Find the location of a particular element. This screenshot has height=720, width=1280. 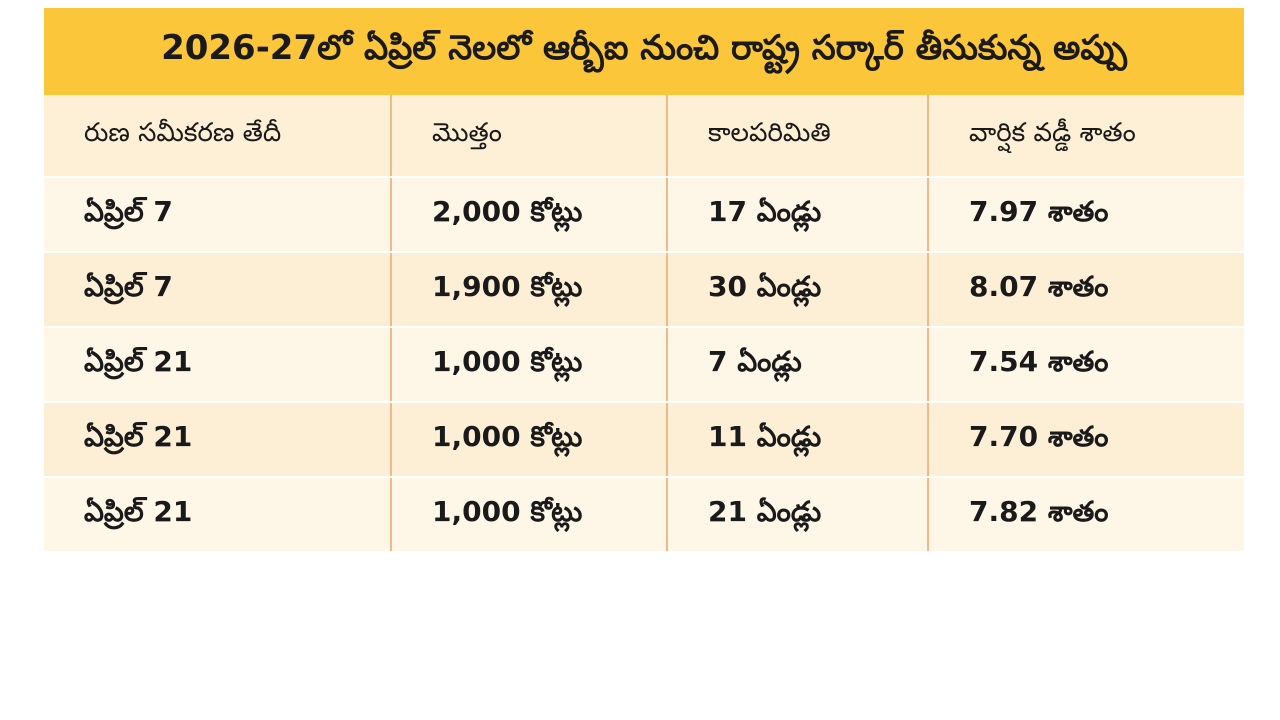

table-row: ఏప్రిల్ 21 1,000 కోట్లు 7 ఏండ్లు 7.54 శాతం is located at coordinates (644, 364).